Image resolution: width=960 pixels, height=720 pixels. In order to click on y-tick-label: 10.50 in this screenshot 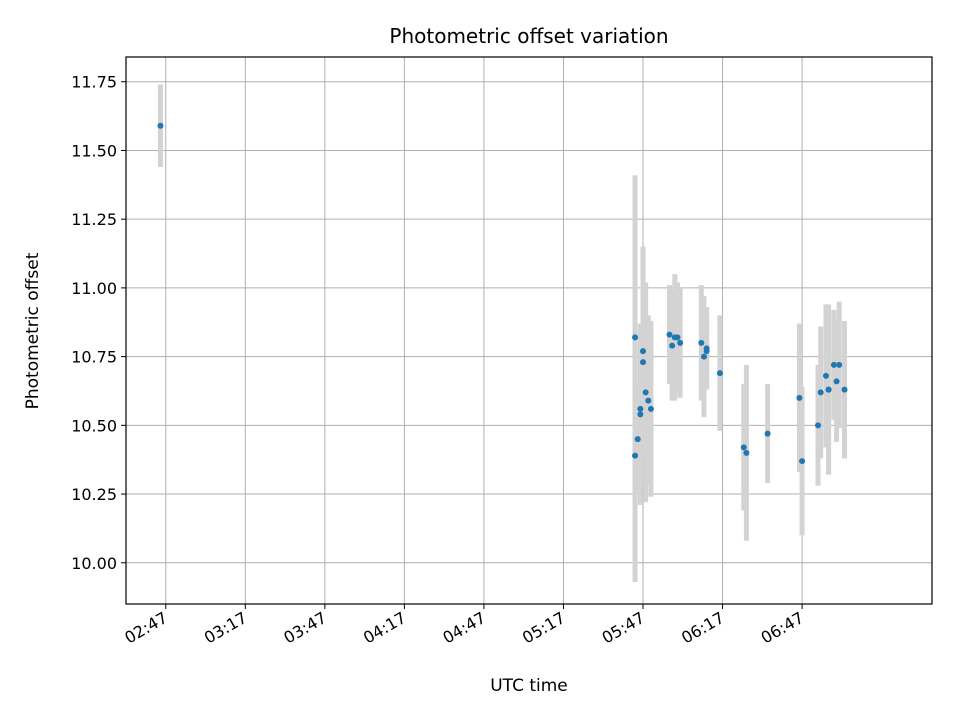, I will do `click(94, 425)`.